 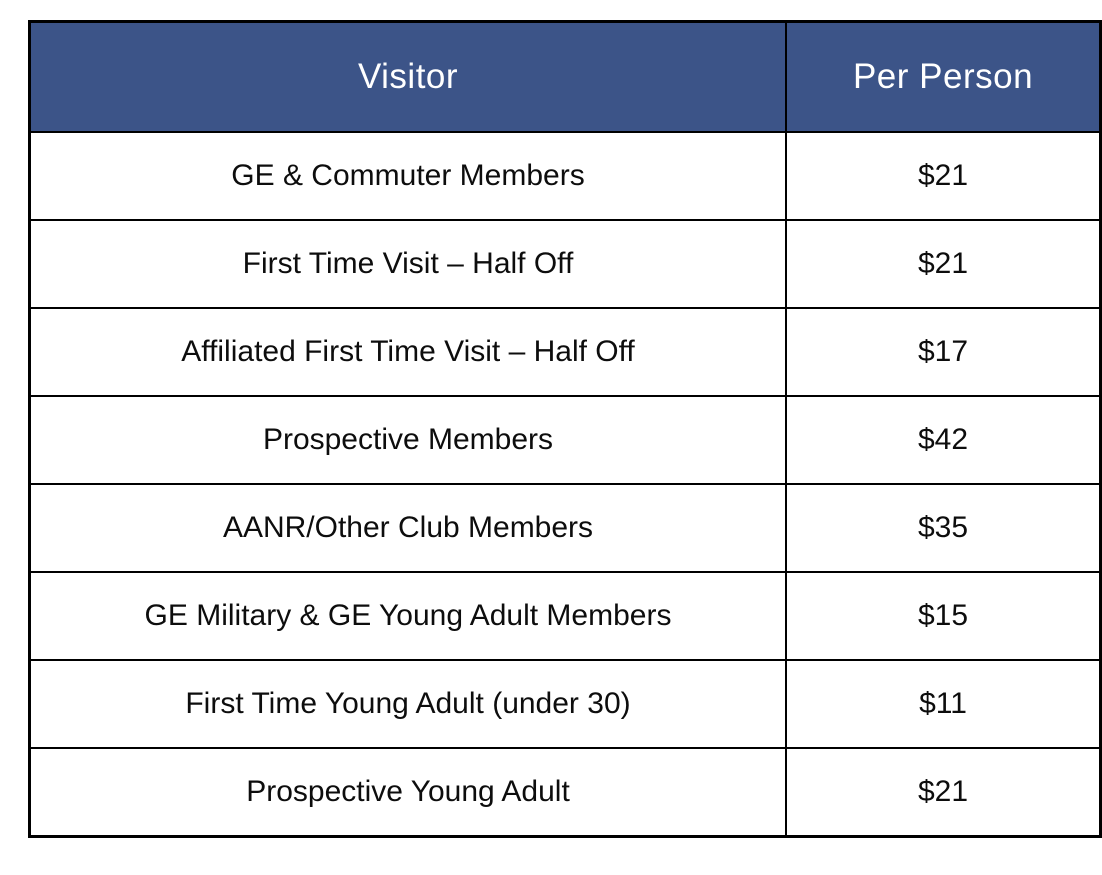 I want to click on table-row: Prospective Members $42, so click(x=565, y=440).